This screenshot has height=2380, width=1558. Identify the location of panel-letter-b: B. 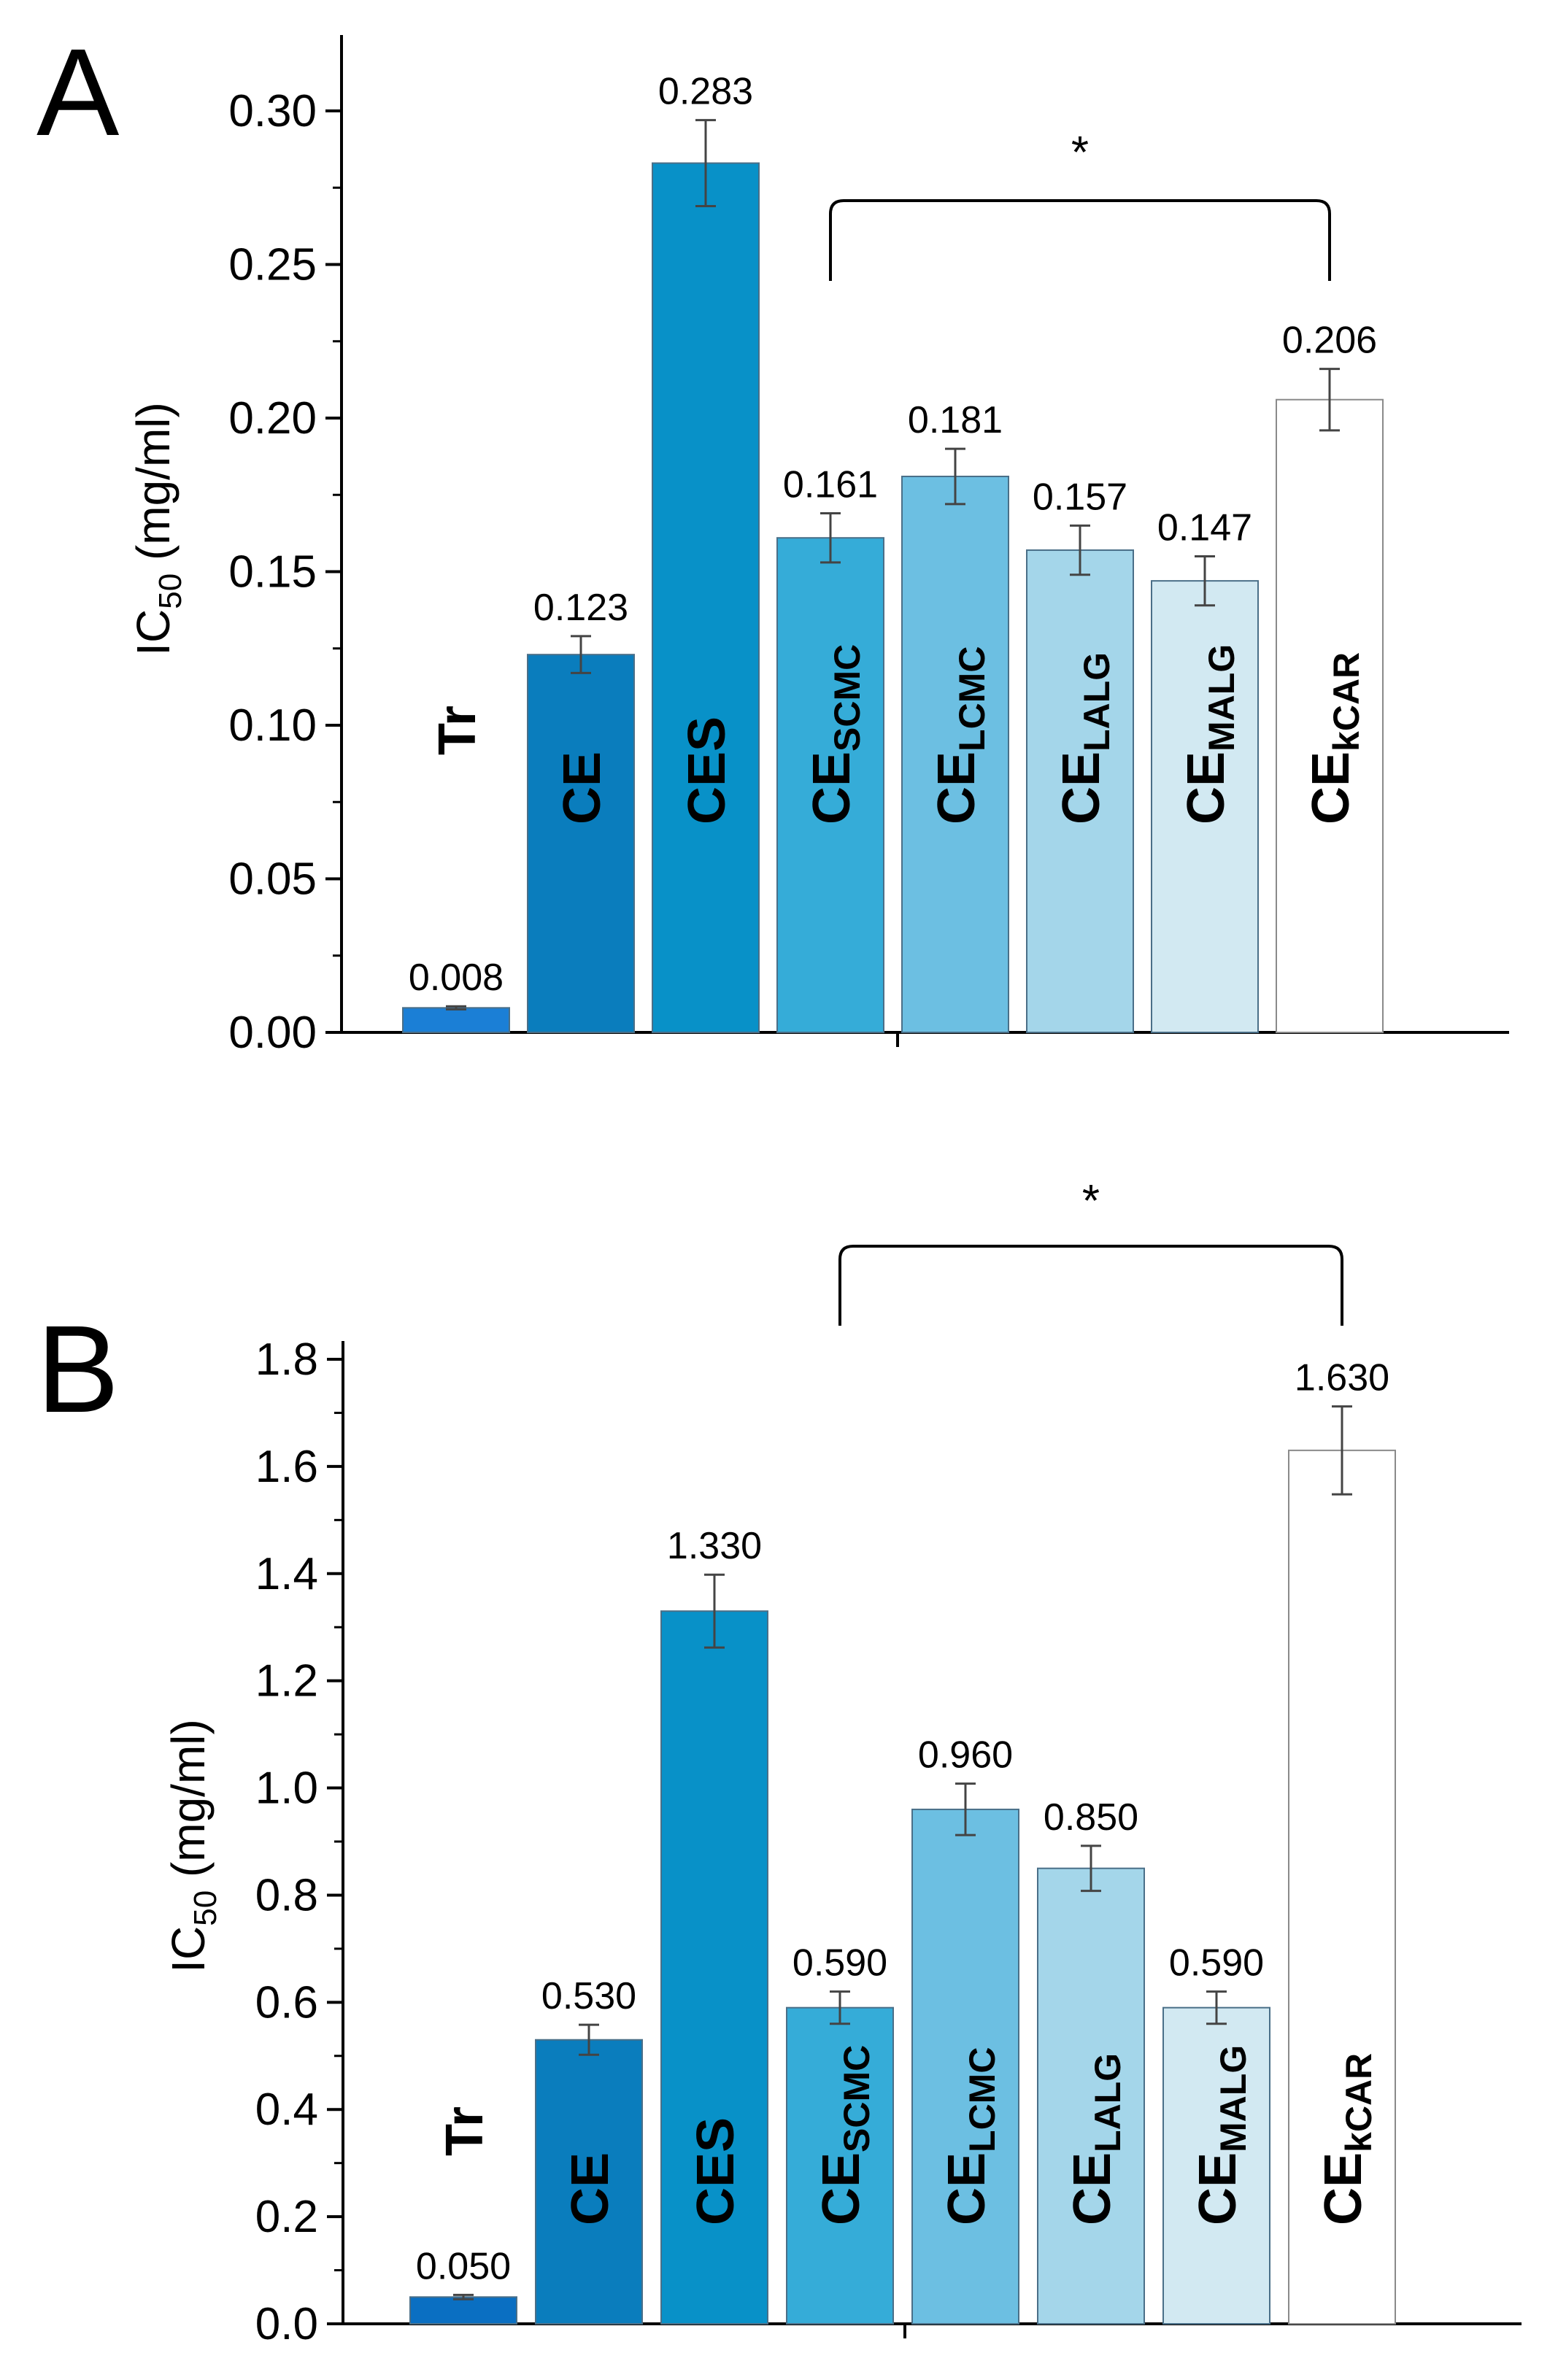
(77, 1369).